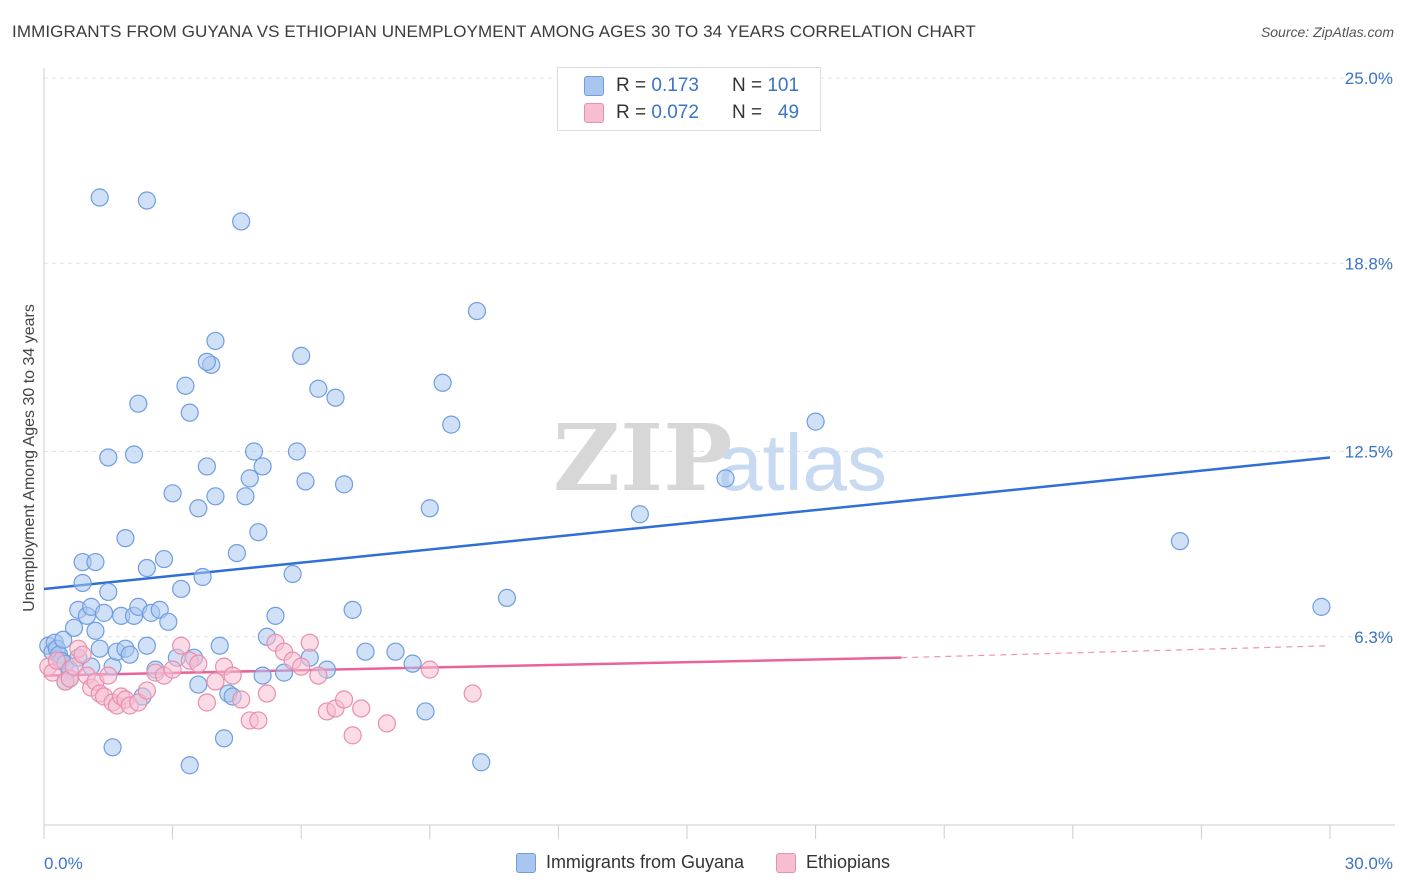 Image resolution: width=1406 pixels, height=892 pixels. I want to click on legend-label-guyana: Immigrants from Guyana, so click(644, 862).